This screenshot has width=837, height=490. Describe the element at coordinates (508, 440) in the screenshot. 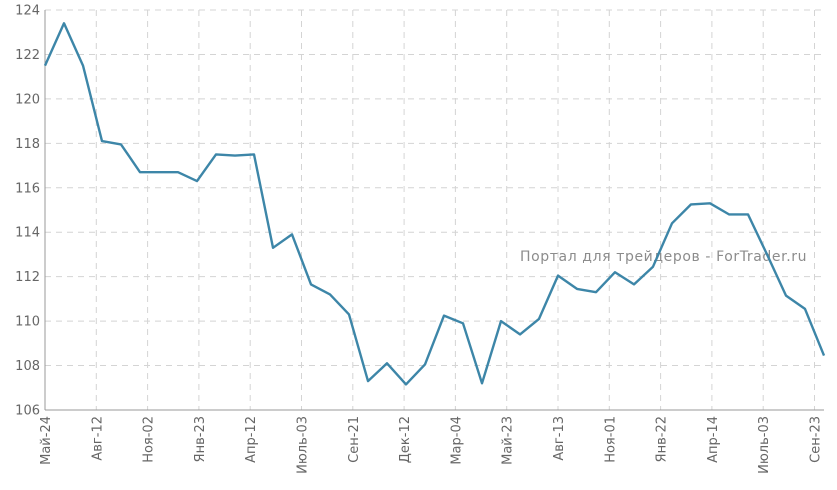

I see `x-tick-label: Май-23` at that location.